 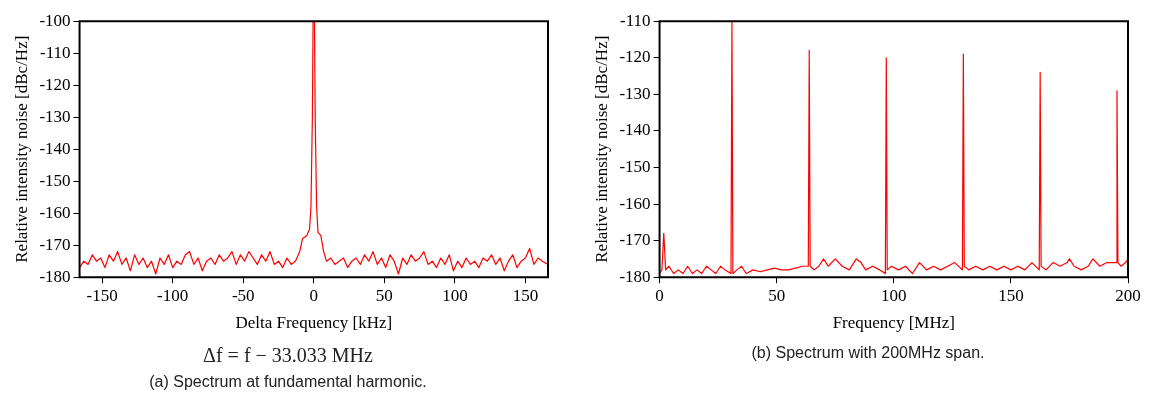 I want to click on x-tick-label: 200, so click(x=1128, y=295).